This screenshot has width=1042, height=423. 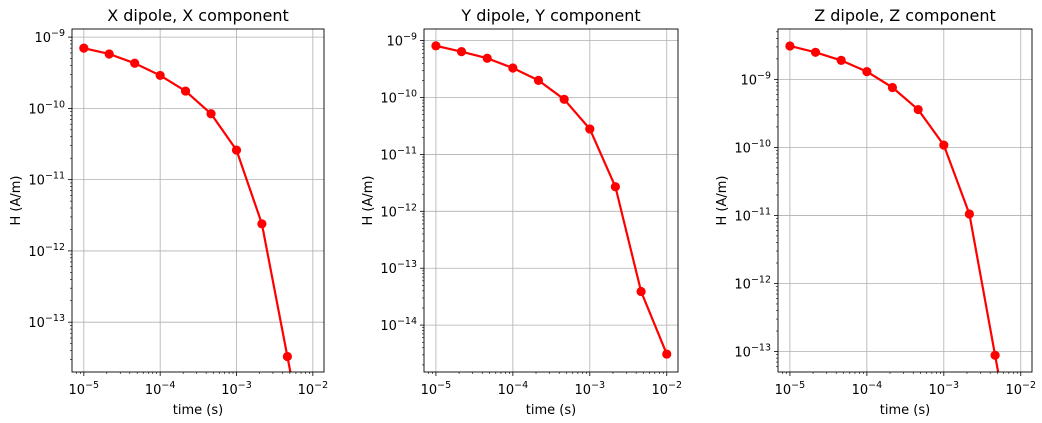 What do you see at coordinates (198, 15) in the screenshot?
I see `chart-title: X dipole, X component` at bounding box center [198, 15].